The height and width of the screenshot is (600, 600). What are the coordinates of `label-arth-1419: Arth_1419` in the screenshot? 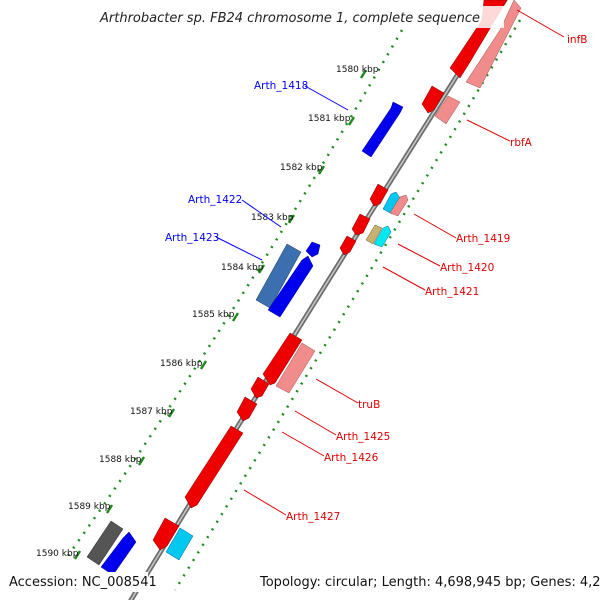 It's located at (483, 239).